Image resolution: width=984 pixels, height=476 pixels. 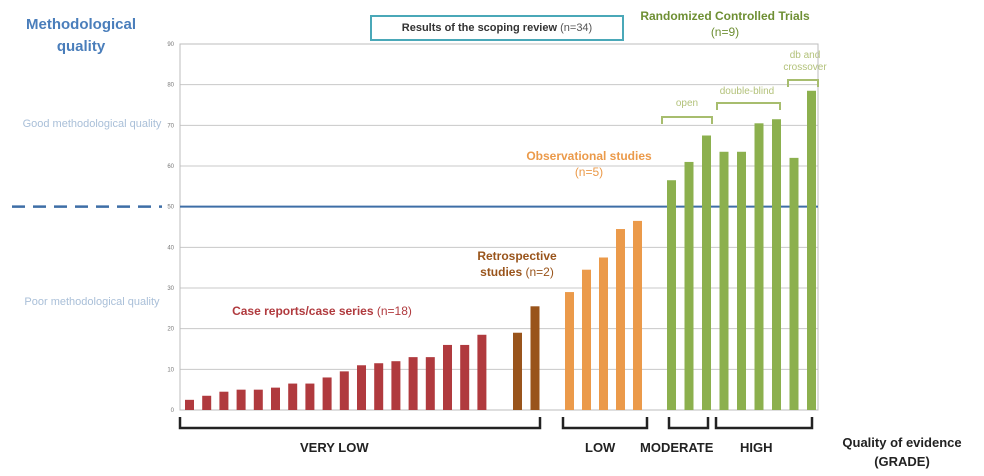 I want to click on chart-title: Results of the scoping review (n=34), so click(x=497, y=28).